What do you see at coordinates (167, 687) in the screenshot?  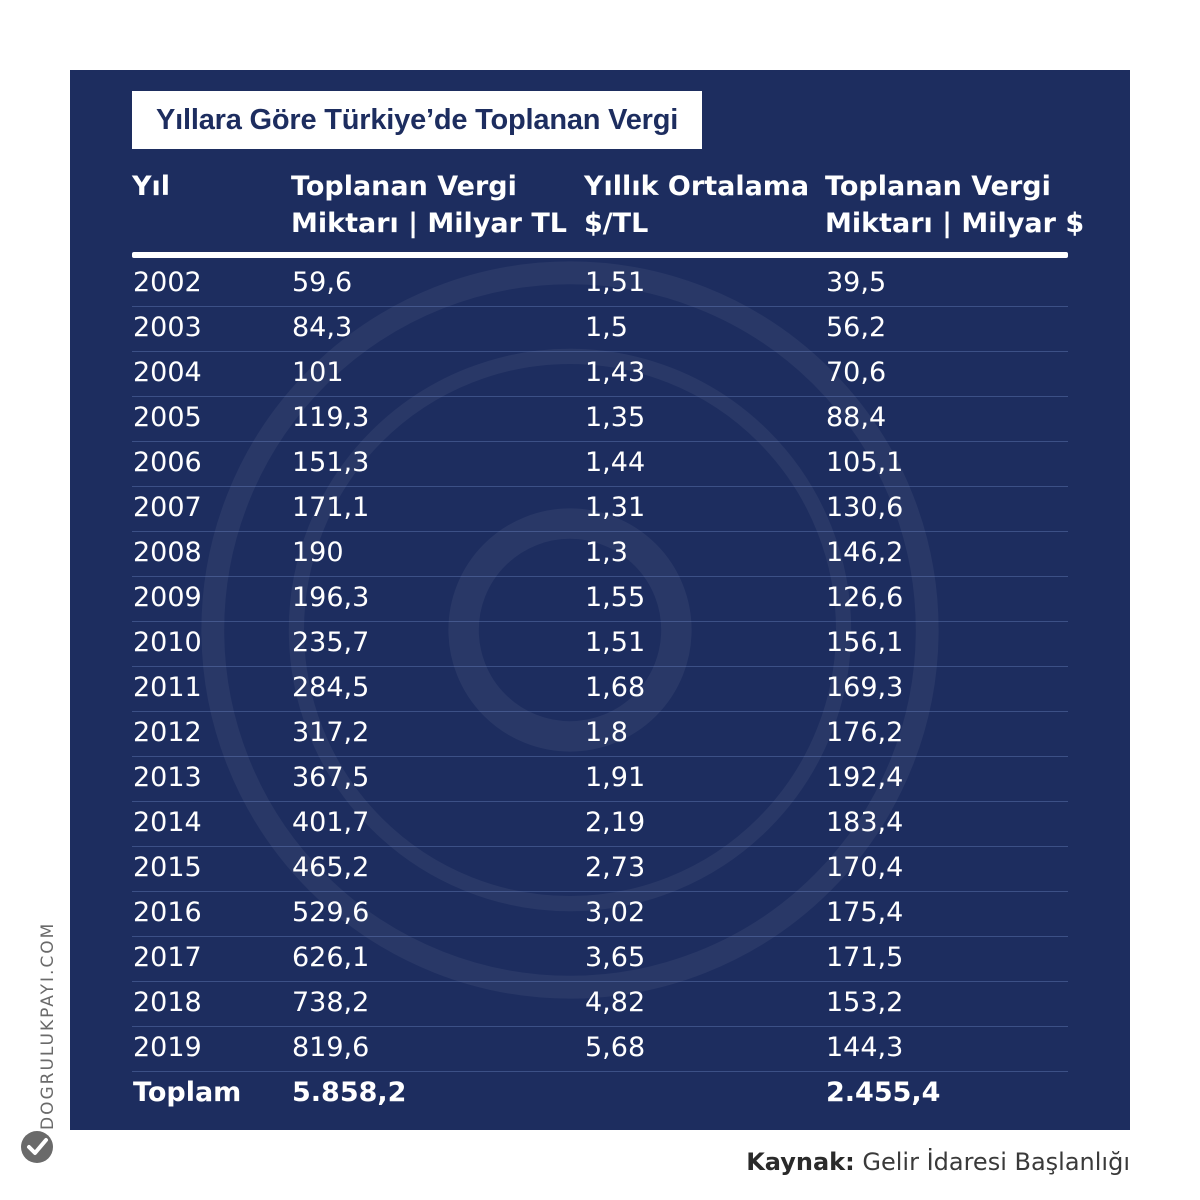 I see `cell-year: 2011` at bounding box center [167, 687].